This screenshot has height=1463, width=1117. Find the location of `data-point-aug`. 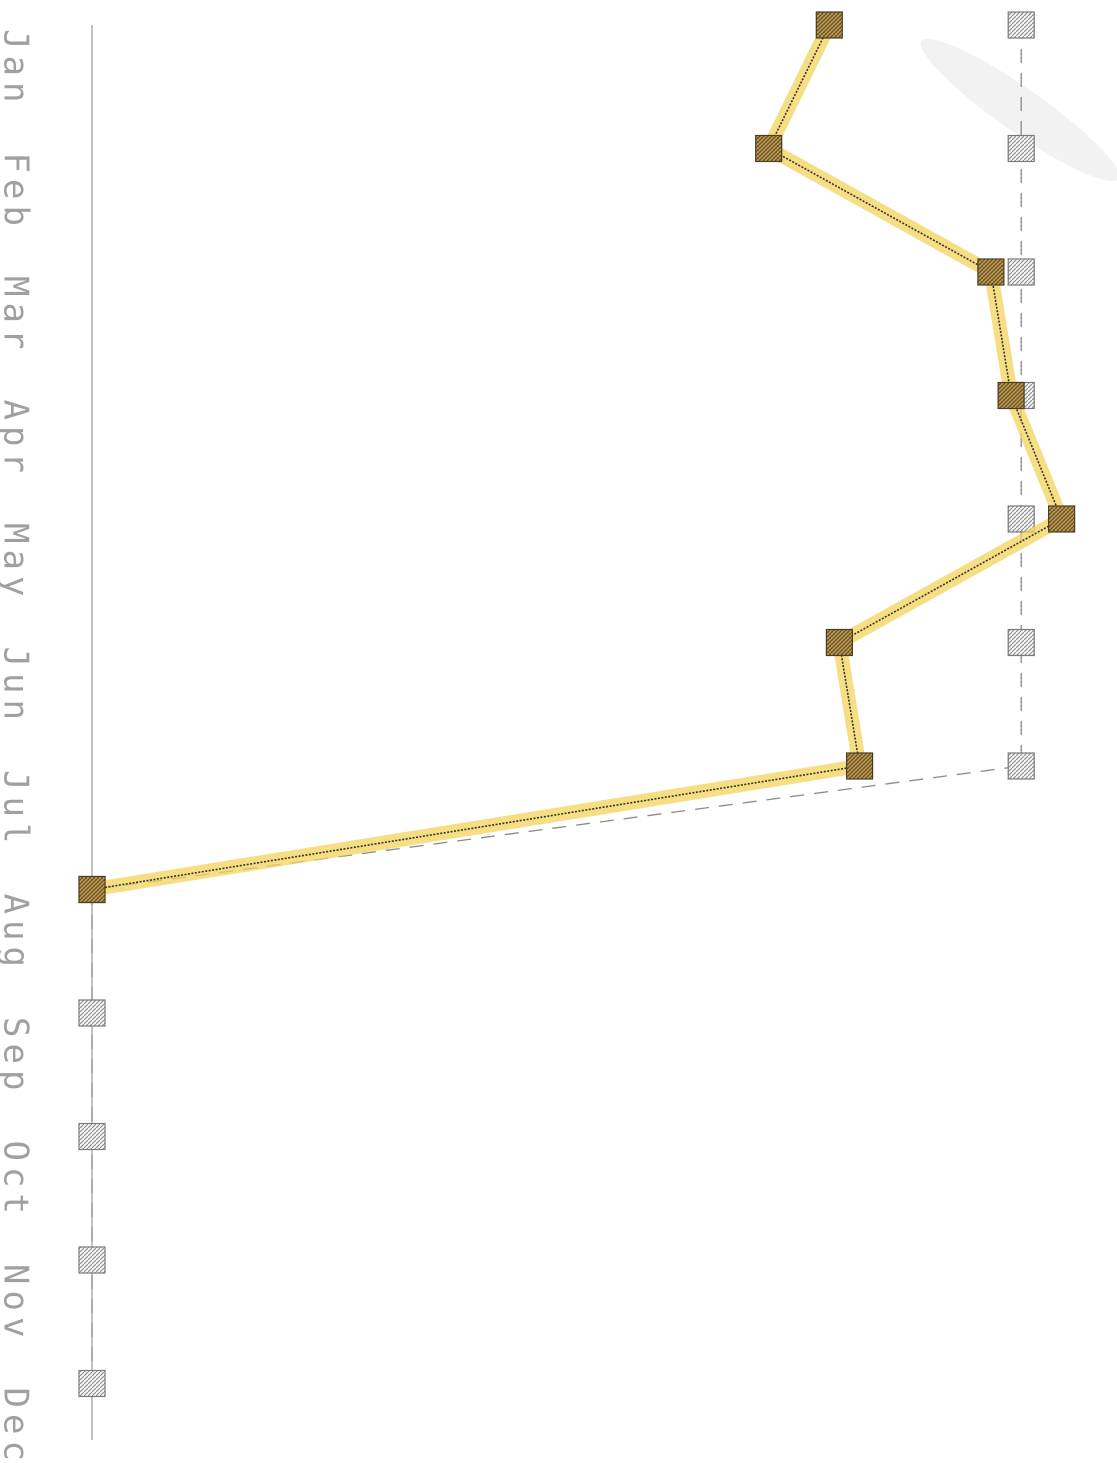

data-point-aug is located at coordinates (92, 889).